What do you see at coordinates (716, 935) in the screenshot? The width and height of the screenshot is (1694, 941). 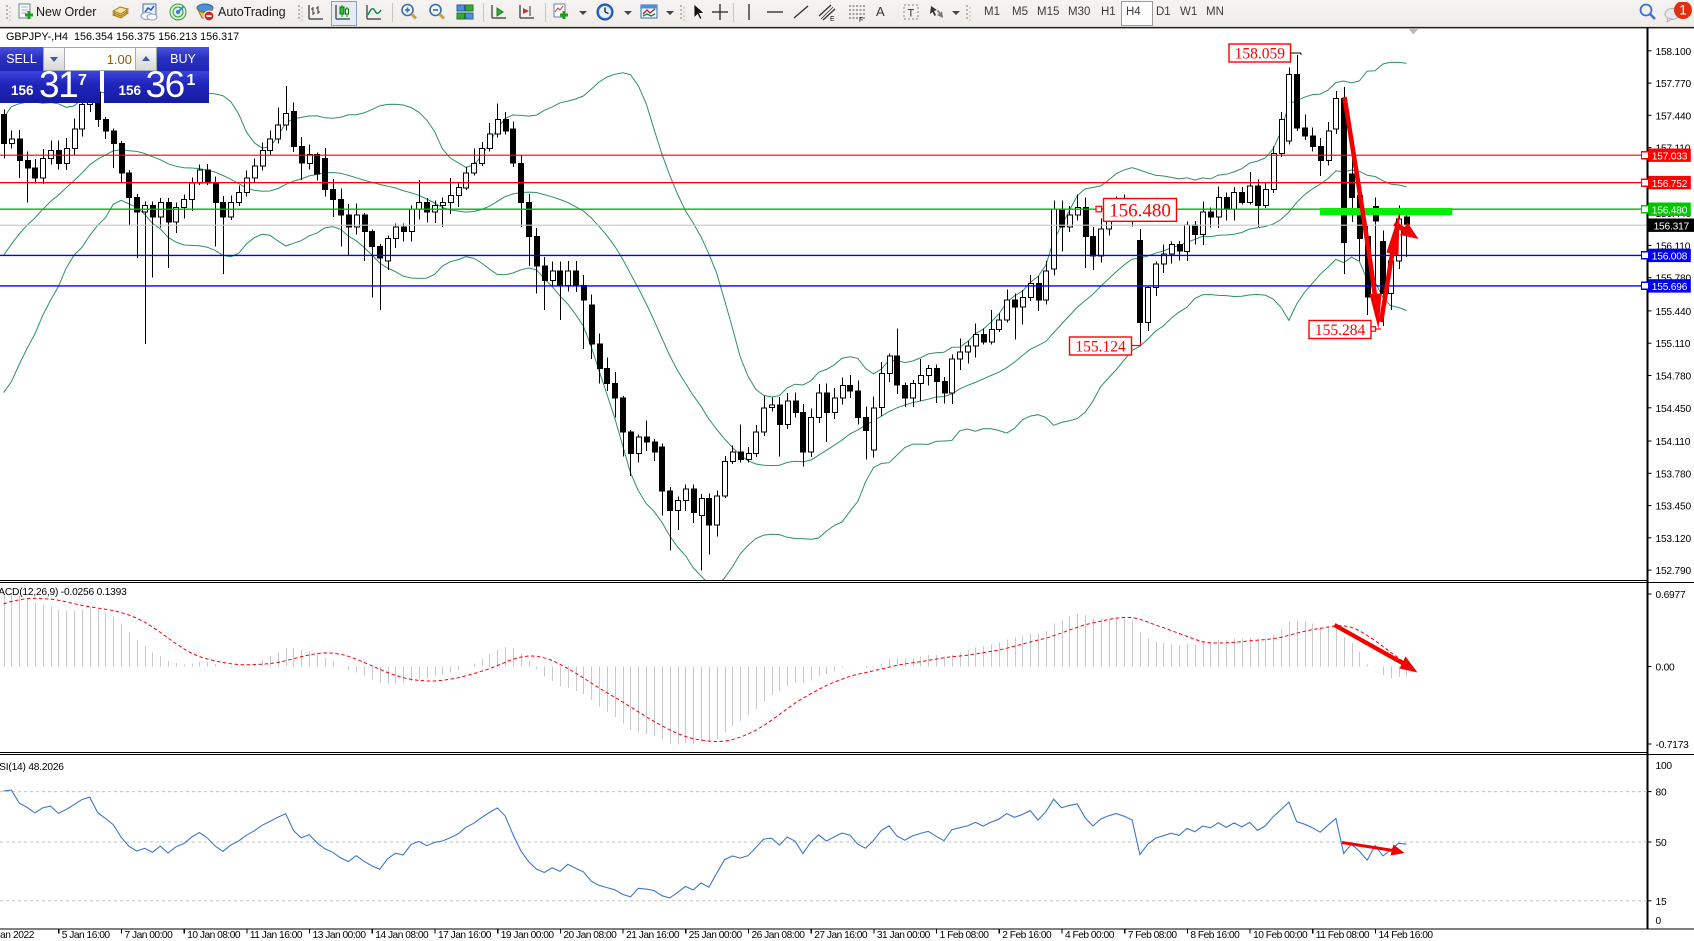 I see `svg-text: 25 Jan 00:00` at bounding box center [716, 935].